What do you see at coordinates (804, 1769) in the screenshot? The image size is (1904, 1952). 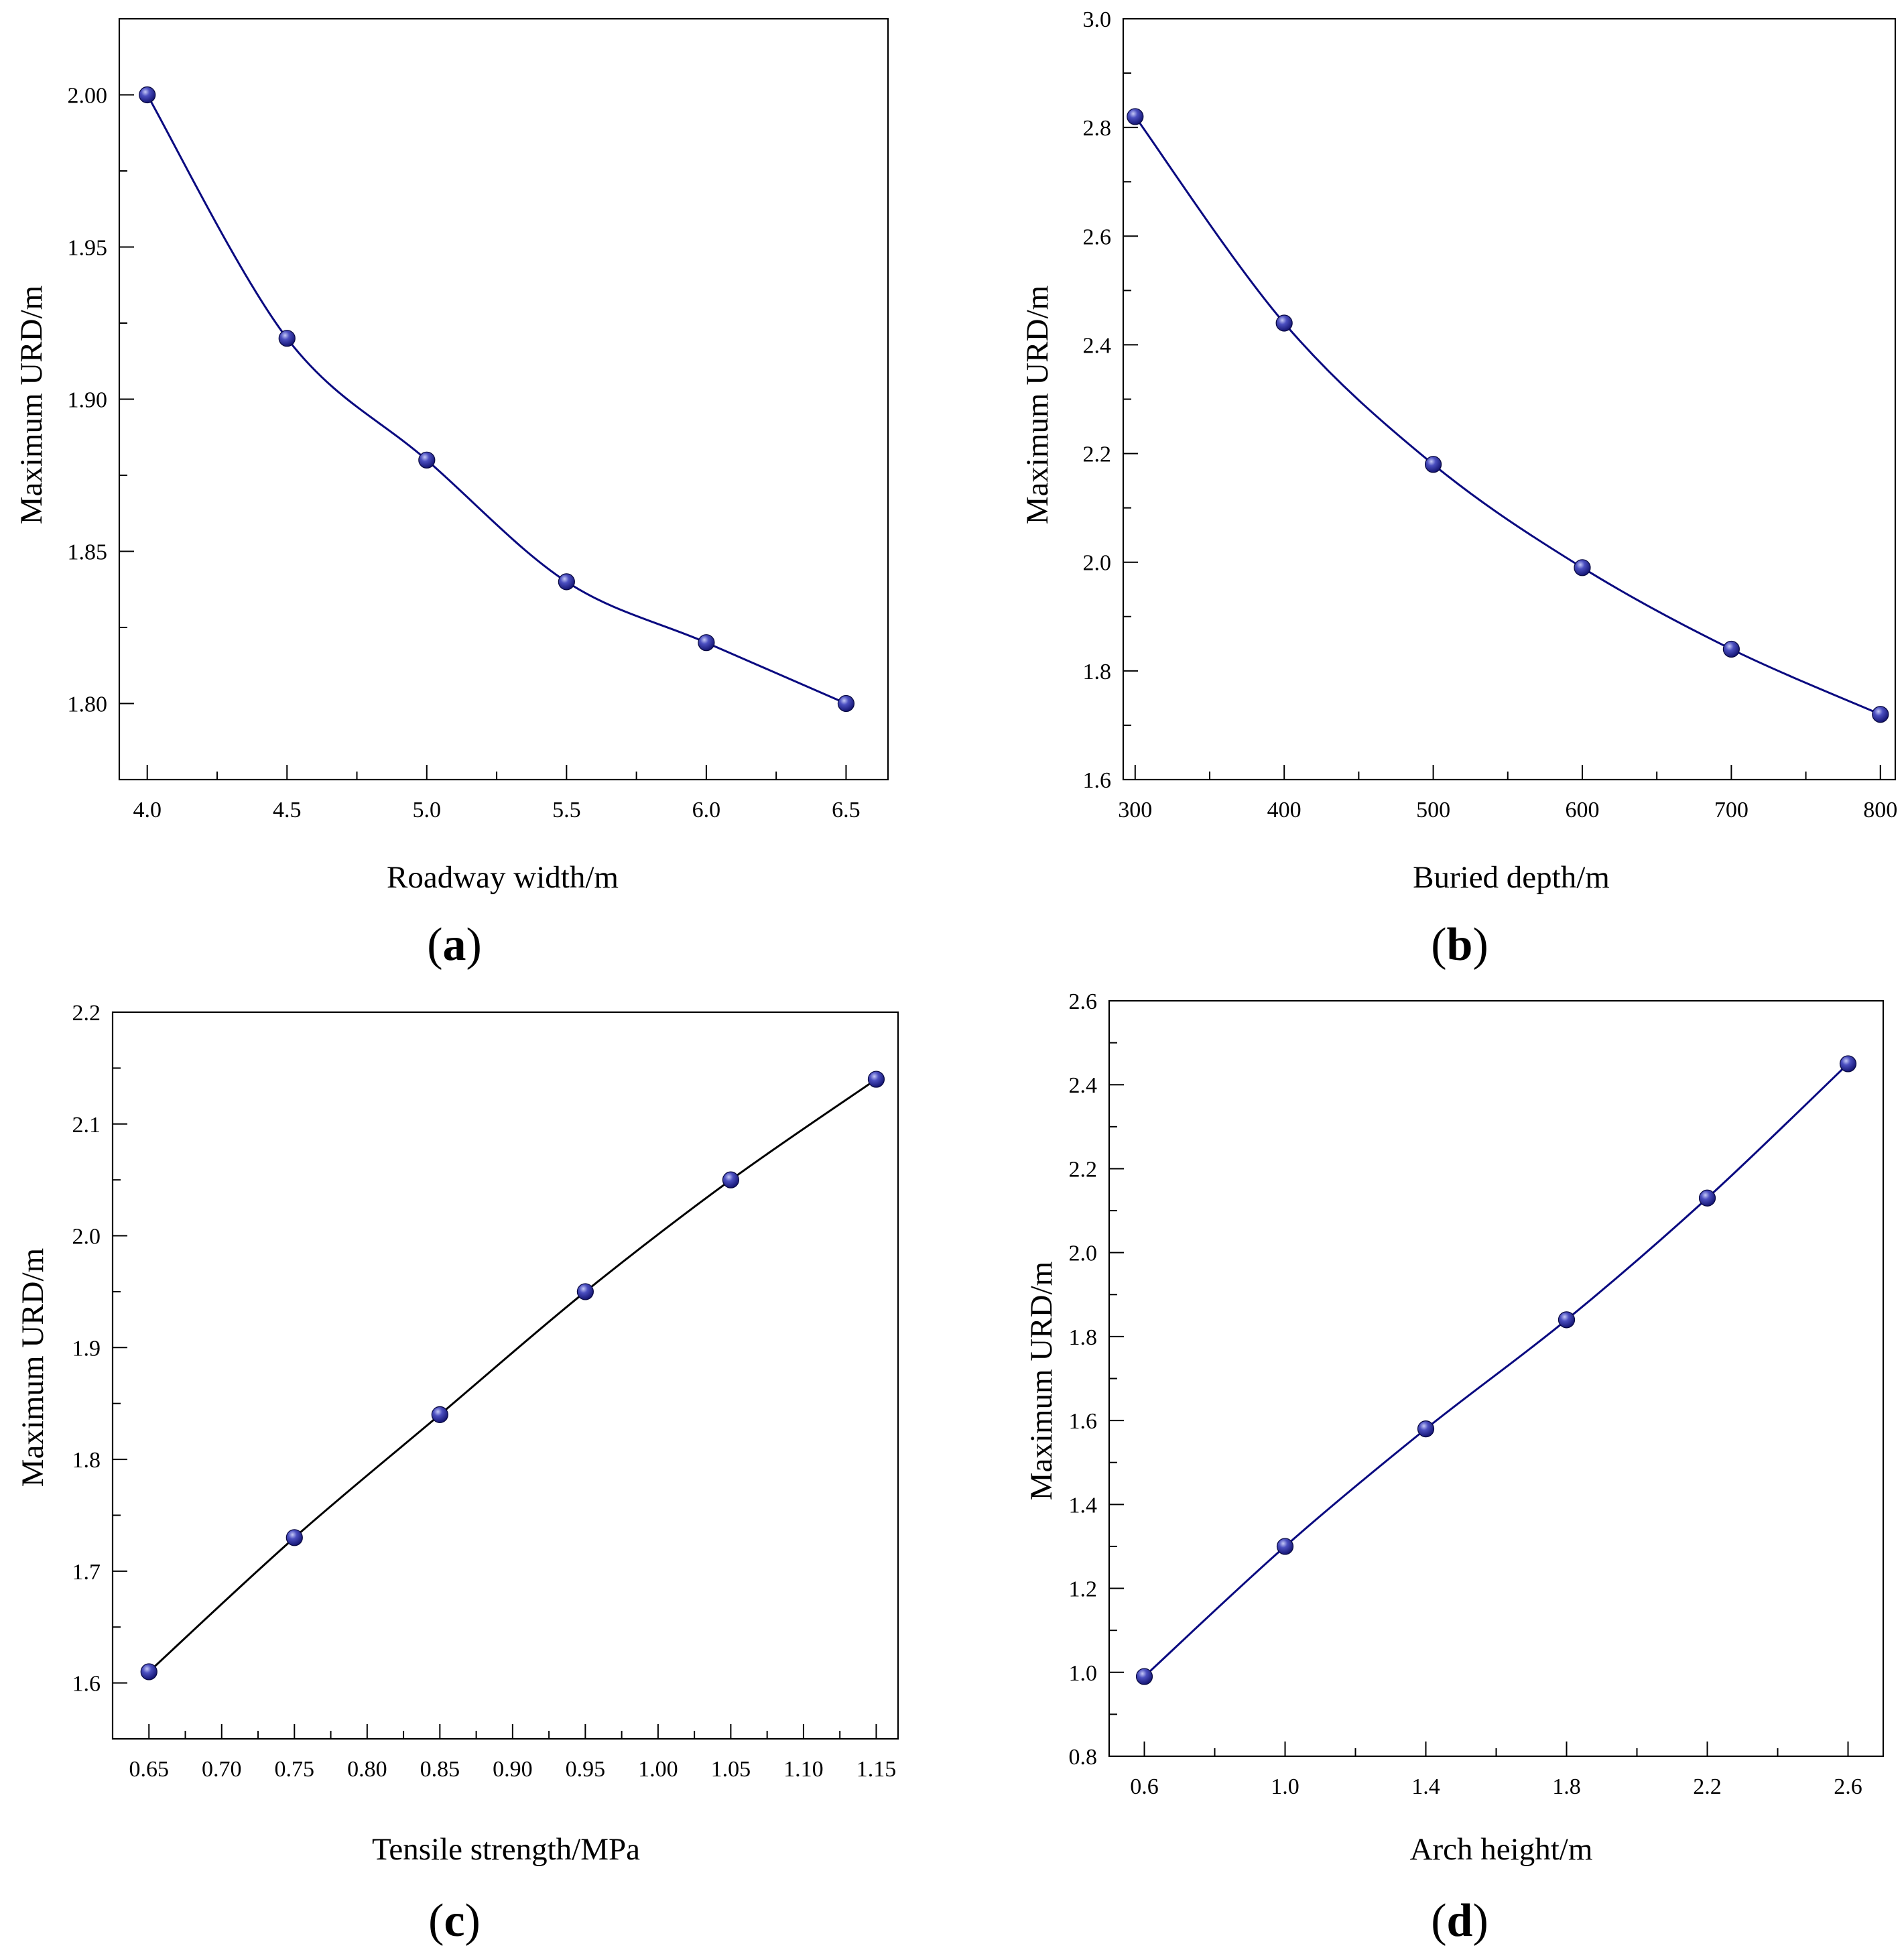 I see `chart-c-x-tick-label: 1.10` at bounding box center [804, 1769].